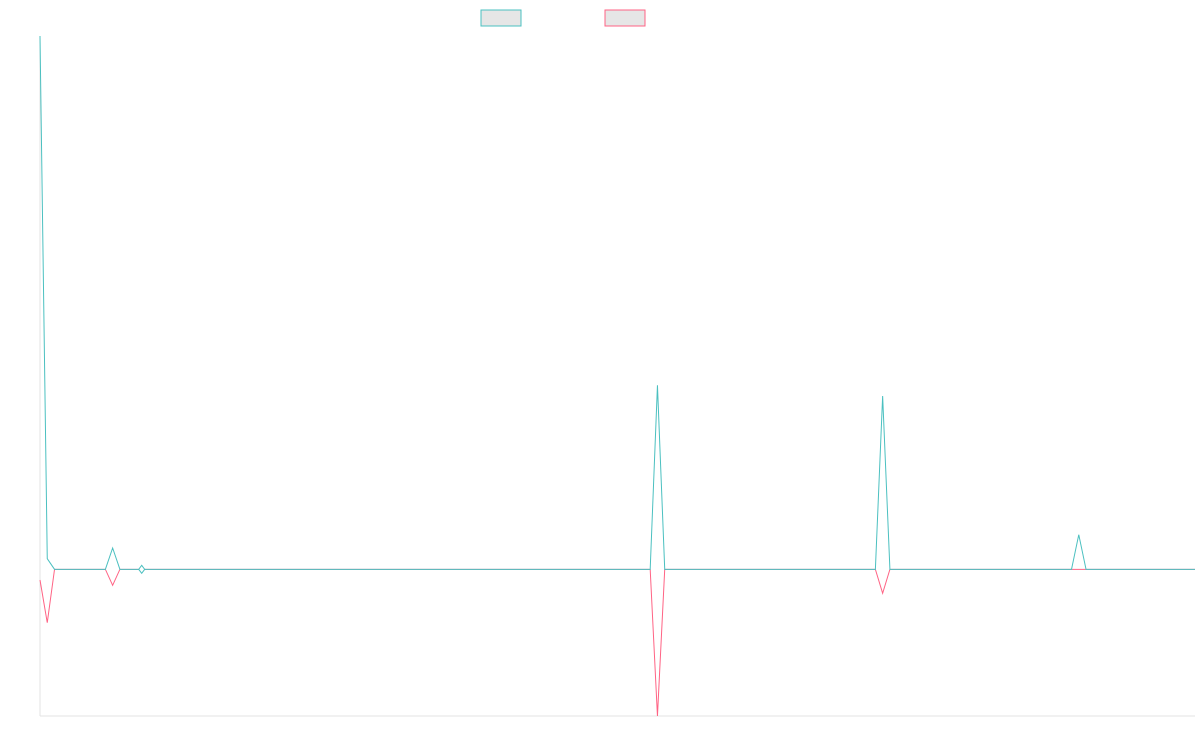 This screenshot has height=750, width=1200. Describe the element at coordinates (142, 569) in the screenshot. I see `baseline-marker` at that location.